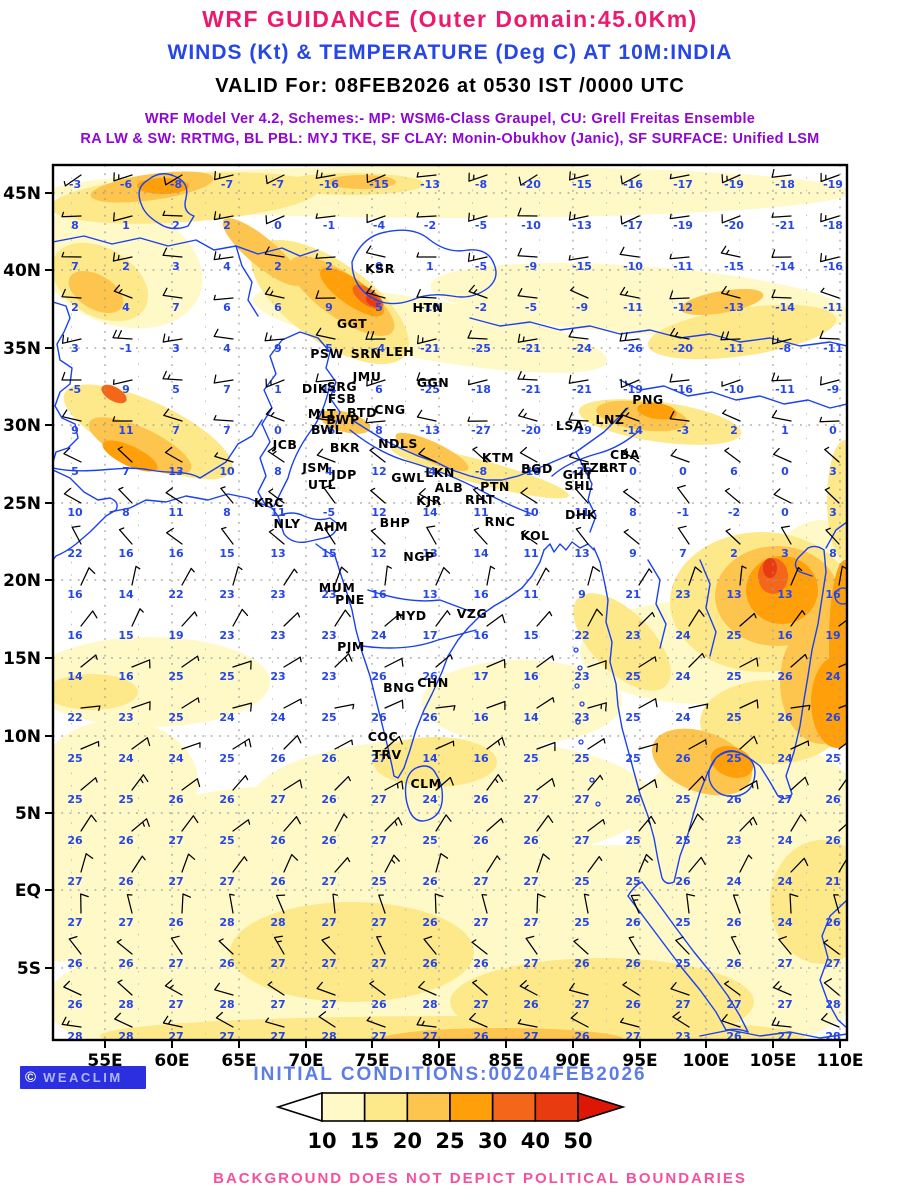 This screenshot has height=1200, width=900. What do you see at coordinates (449, 1141) in the screenshot?
I see `colorbar-label: 25` at bounding box center [449, 1141].